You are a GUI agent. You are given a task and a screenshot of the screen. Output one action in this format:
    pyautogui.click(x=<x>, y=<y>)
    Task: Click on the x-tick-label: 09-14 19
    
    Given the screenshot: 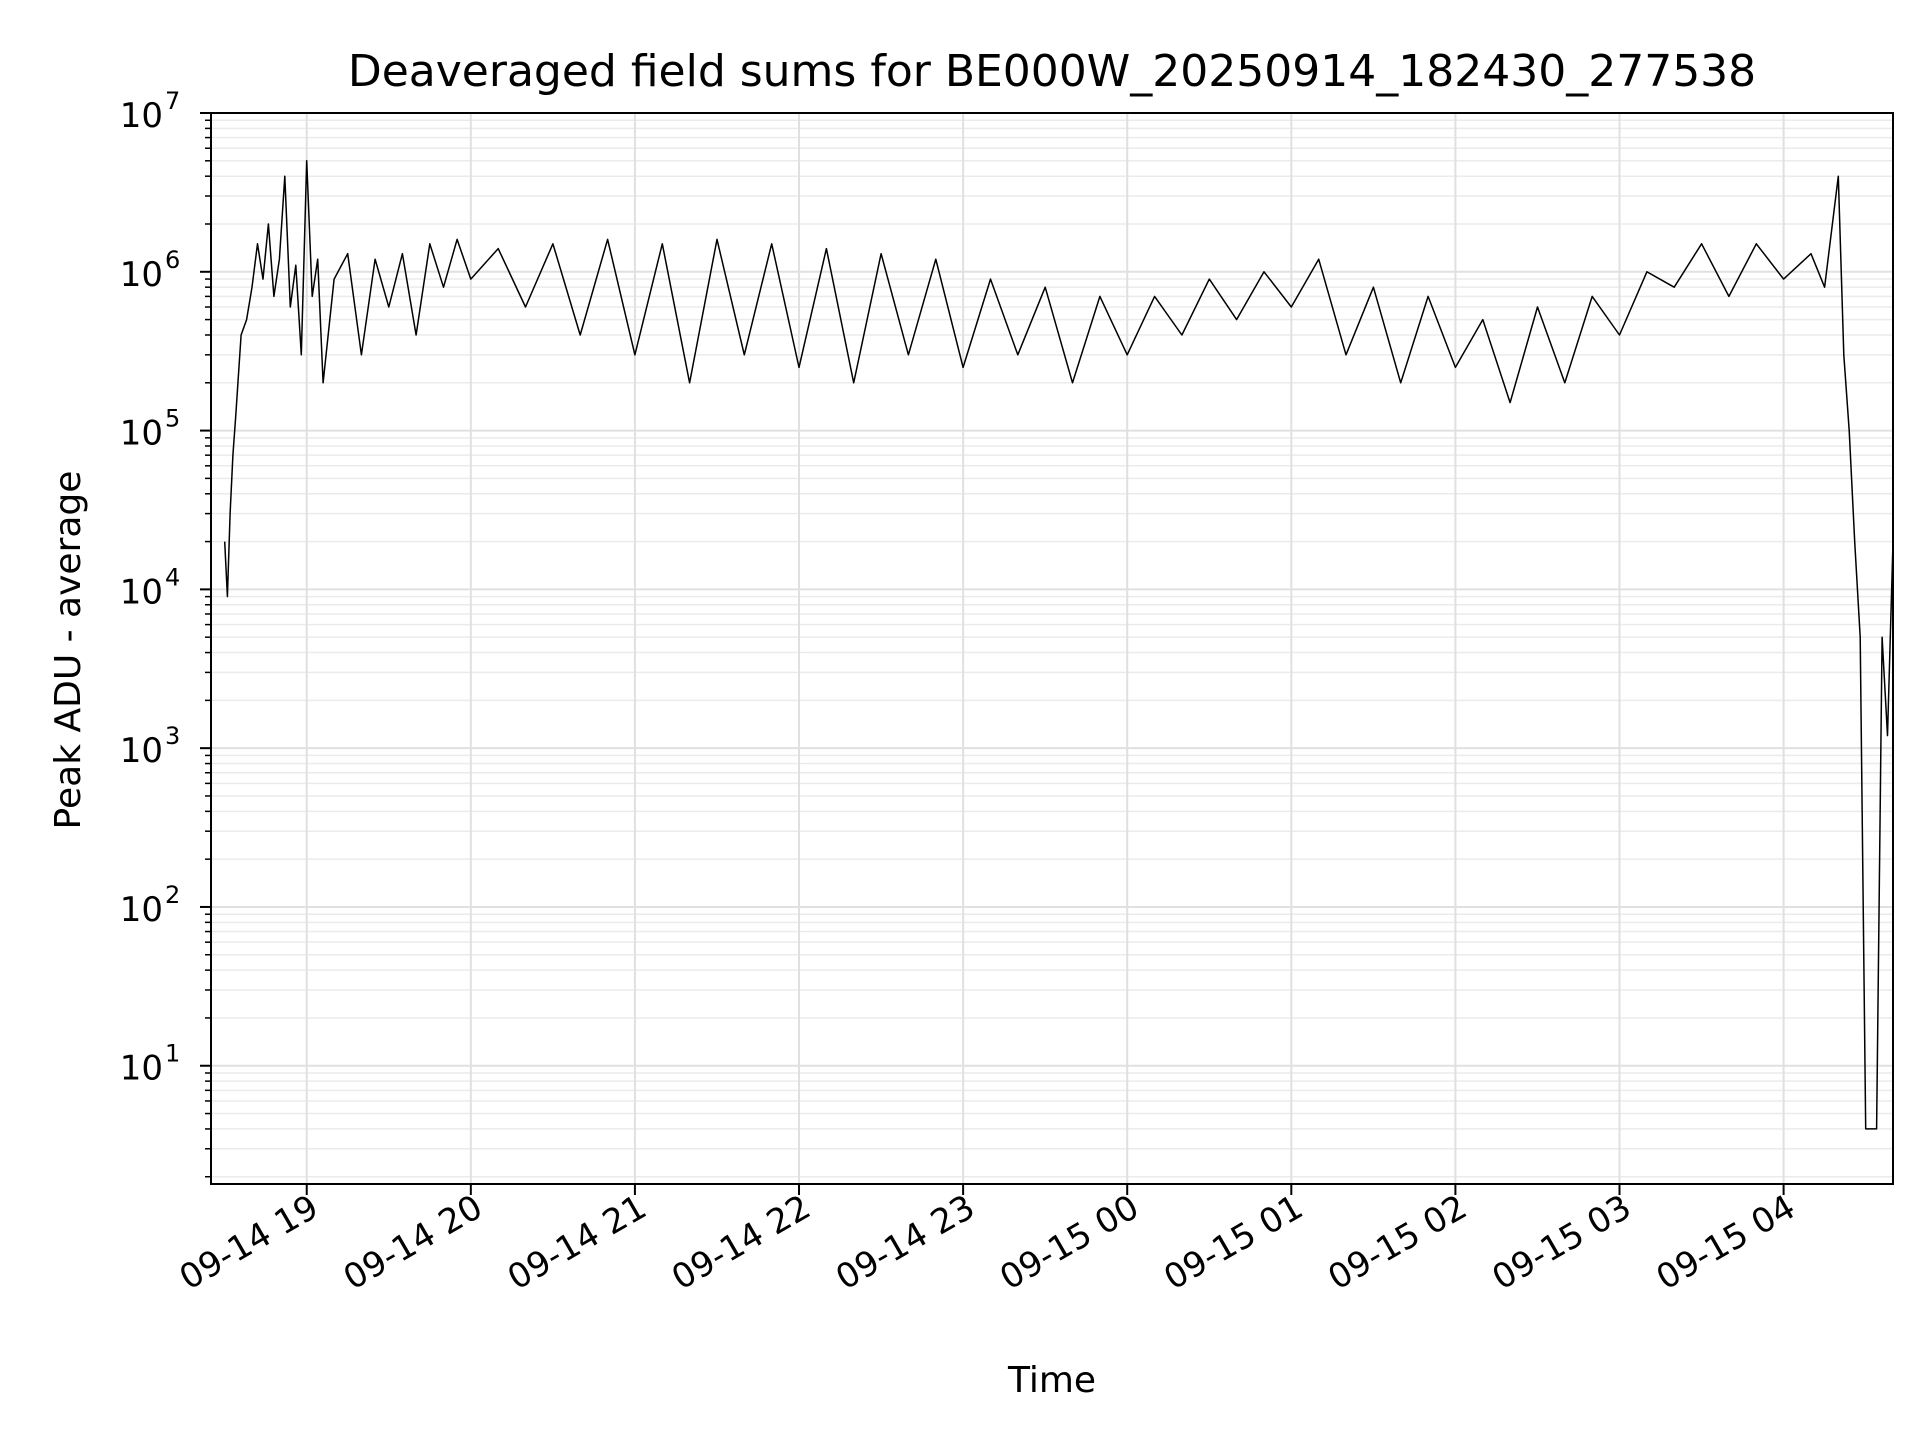 What is the action you would take?
    pyautogui.click(x=249, y=1242)
    